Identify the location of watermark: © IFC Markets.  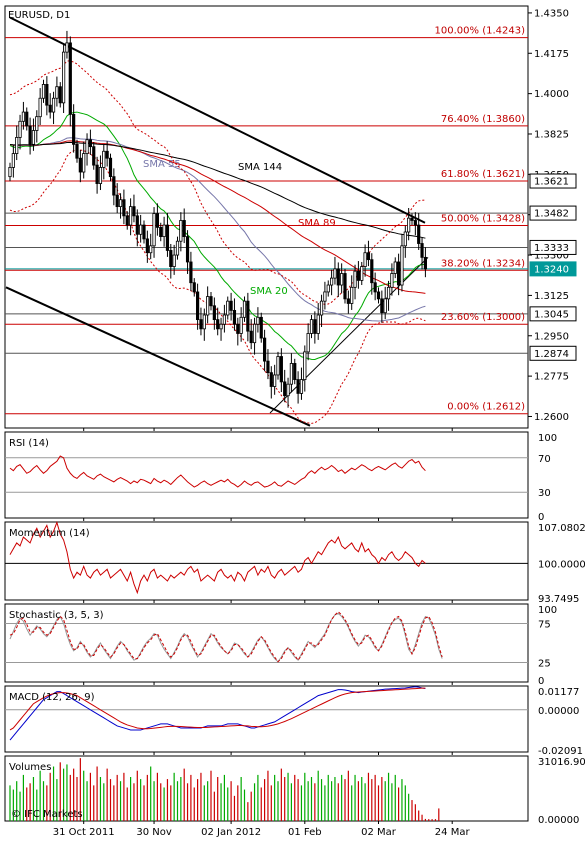
(47, 814).